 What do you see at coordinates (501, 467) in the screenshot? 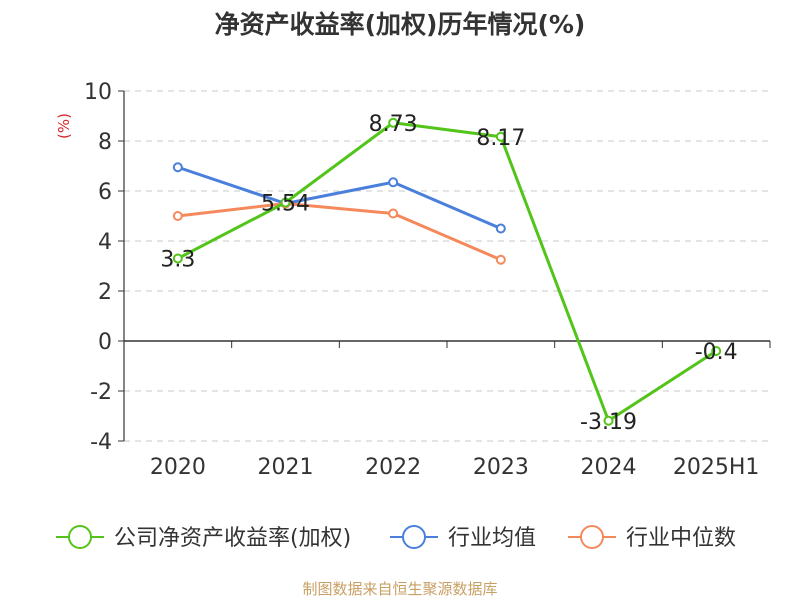
I see `x-tick-label: 2023` at bounding box center [501, 467].